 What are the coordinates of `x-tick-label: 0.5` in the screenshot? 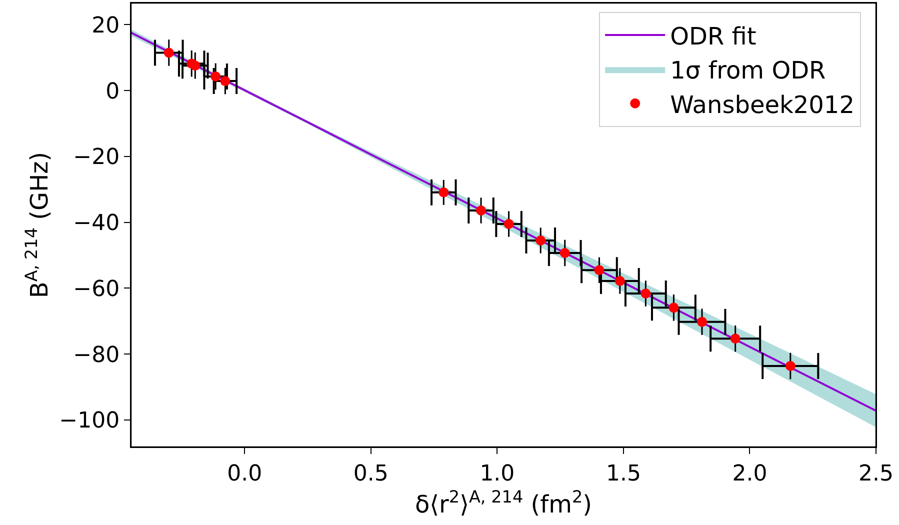 It's located at (370, 473).